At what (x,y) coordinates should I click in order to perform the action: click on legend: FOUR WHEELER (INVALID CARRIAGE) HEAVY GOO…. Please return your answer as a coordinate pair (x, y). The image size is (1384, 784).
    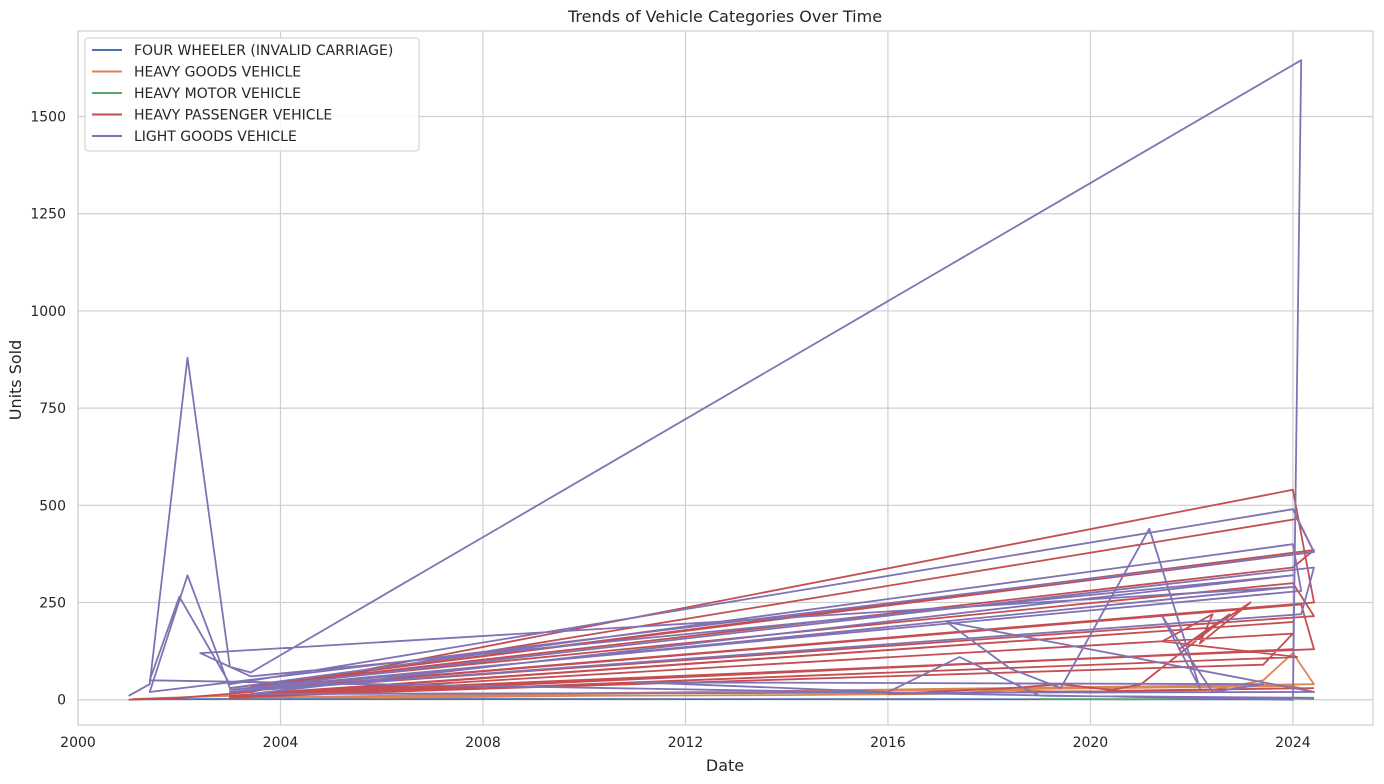
    Looking at the image, I should click on (252, 94).